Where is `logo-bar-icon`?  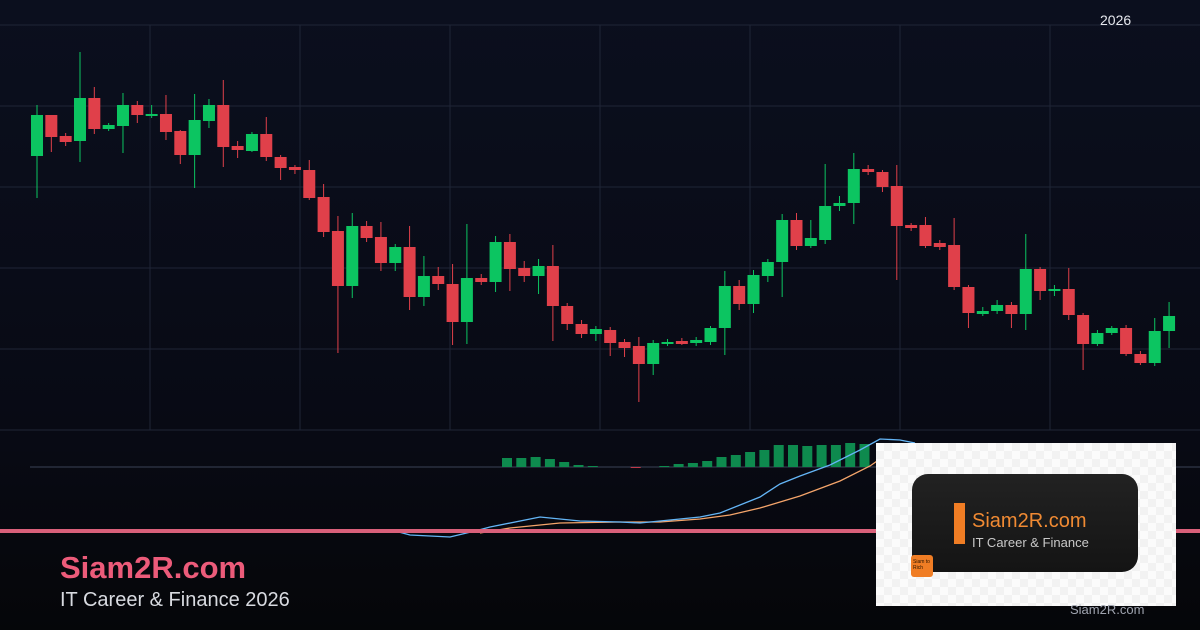 logo-bar-icon is located at coordinates (959, 523).